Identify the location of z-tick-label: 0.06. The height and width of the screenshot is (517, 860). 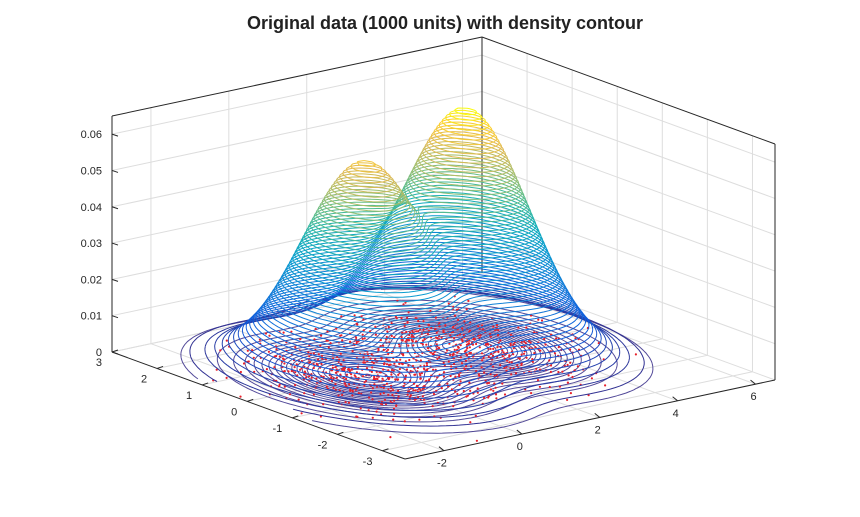
(91, 135).